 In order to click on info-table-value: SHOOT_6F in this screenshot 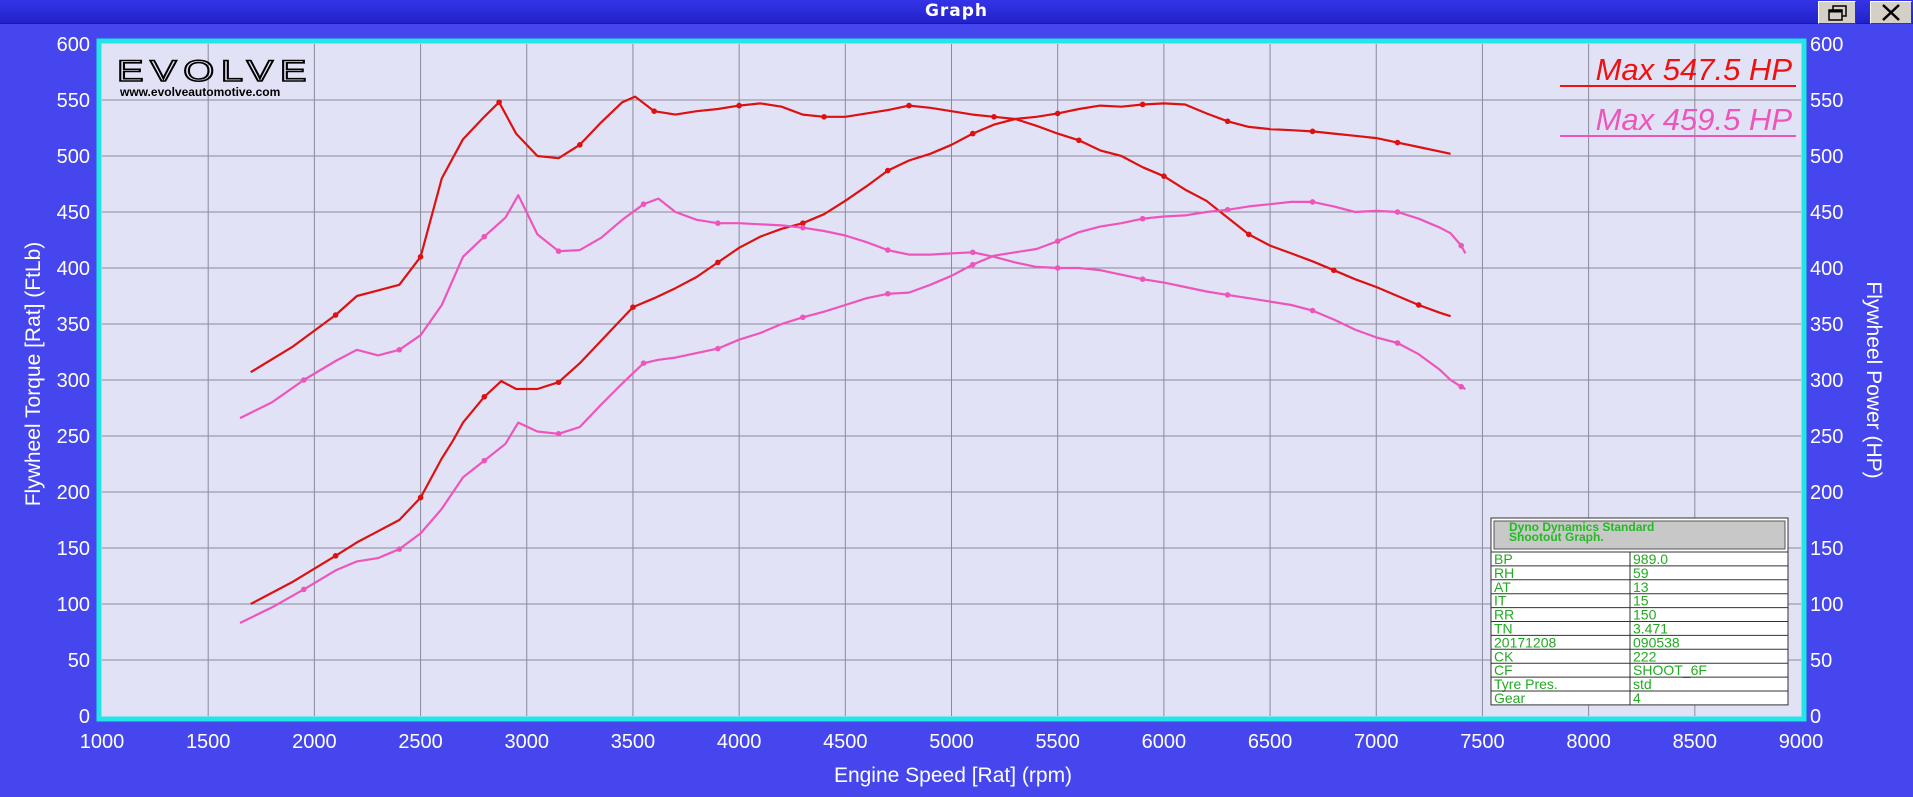, I will do `click(1670, 670)`.